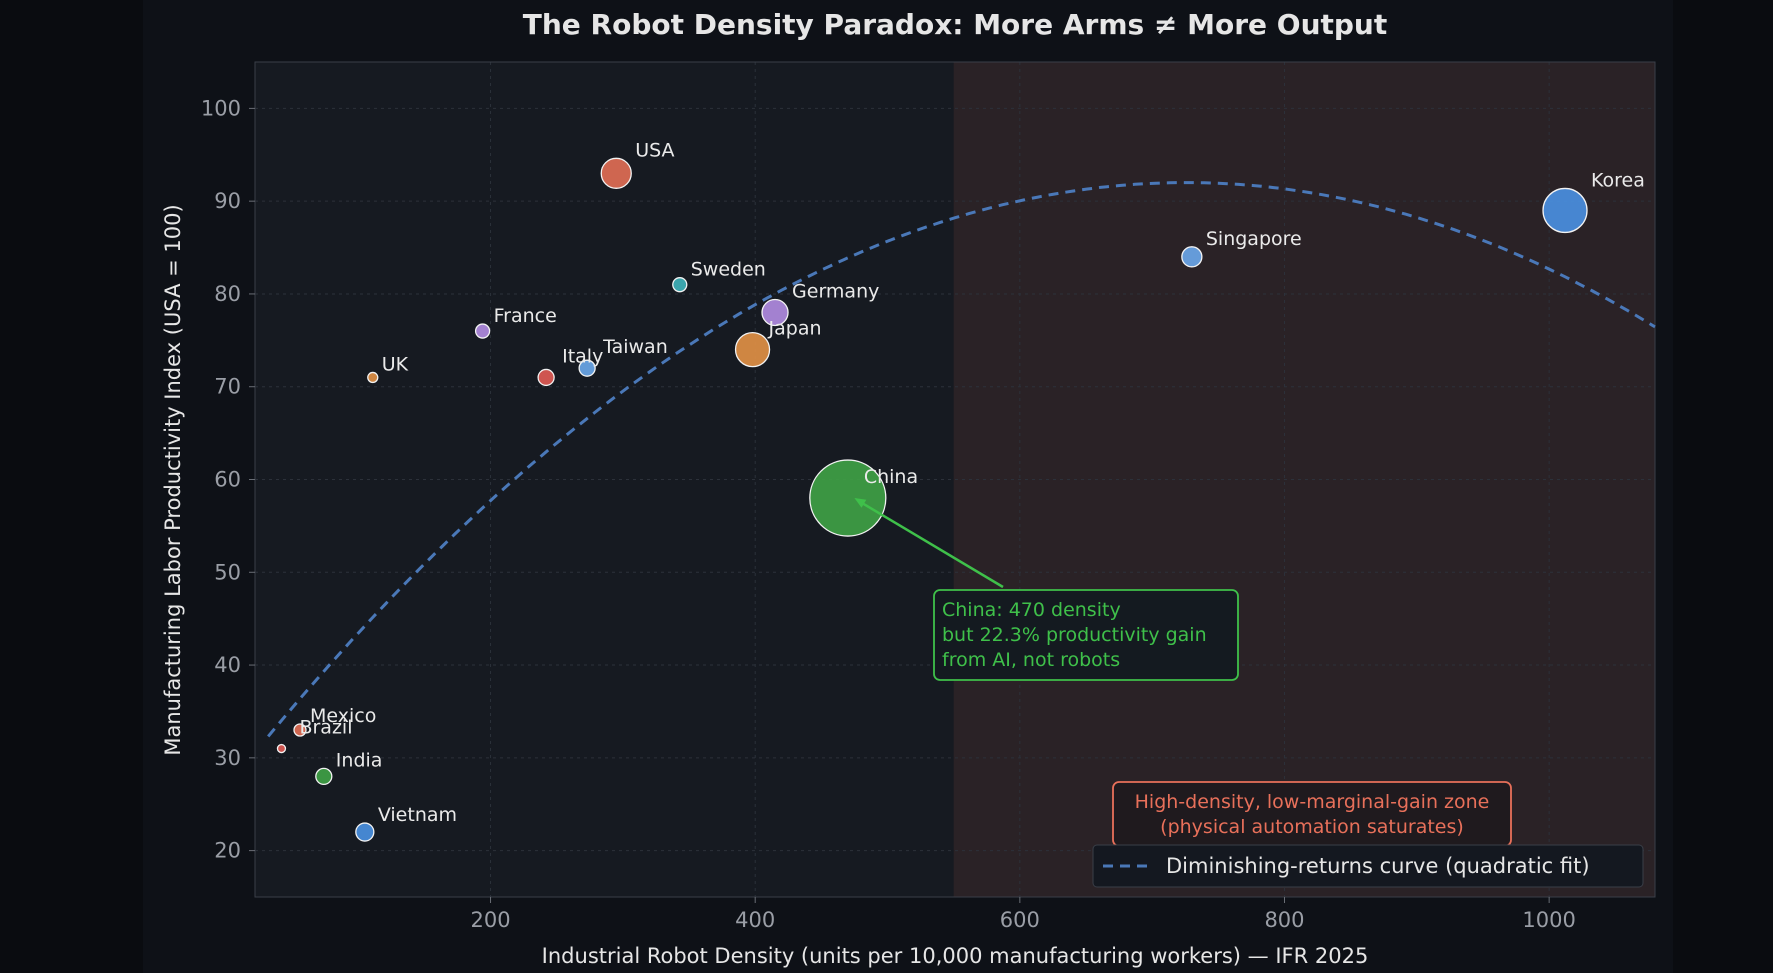 The height and width of the screenshot is (973, 1773). What do you see at coordinates (795, 329) in the screenshot?
I see `point-label-japan: Japan` at bounding box center [795, 329].